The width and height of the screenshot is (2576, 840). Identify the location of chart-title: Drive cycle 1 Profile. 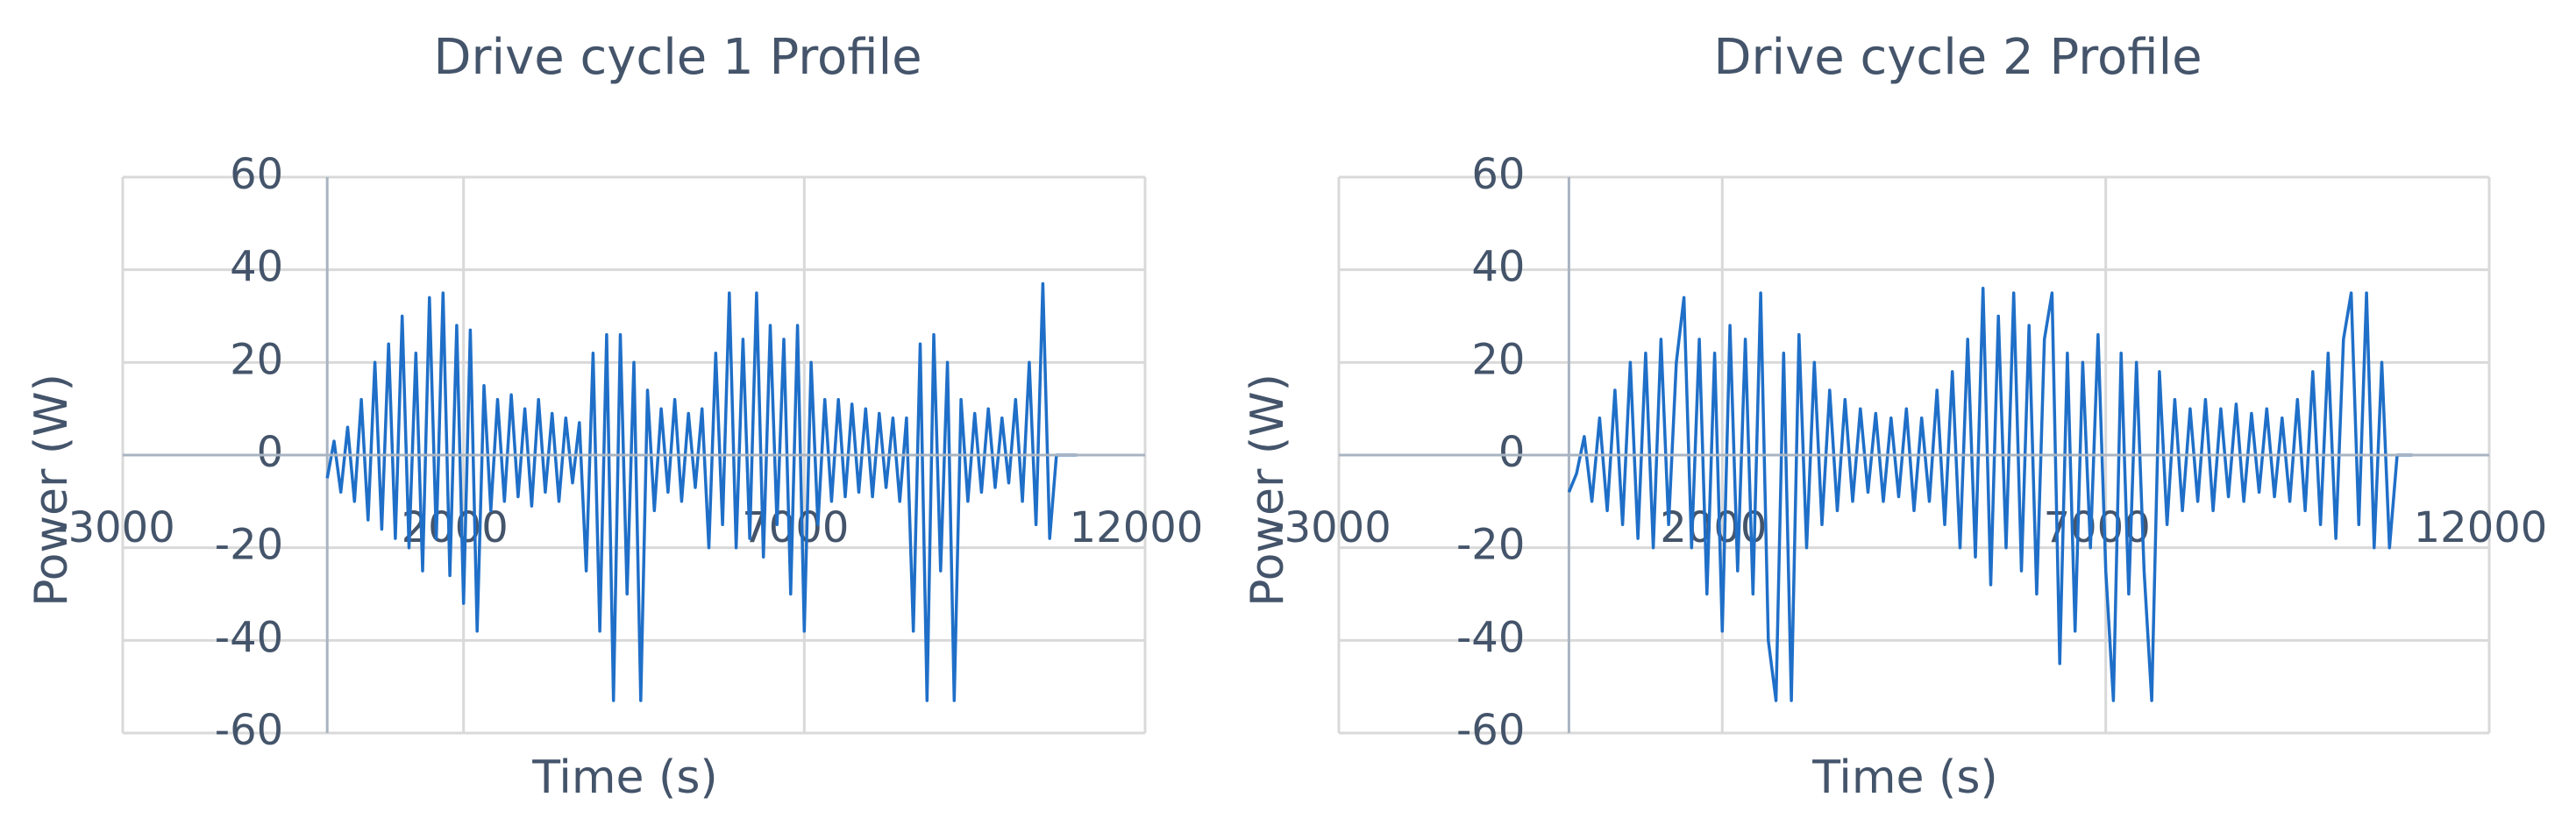
(677, 57).